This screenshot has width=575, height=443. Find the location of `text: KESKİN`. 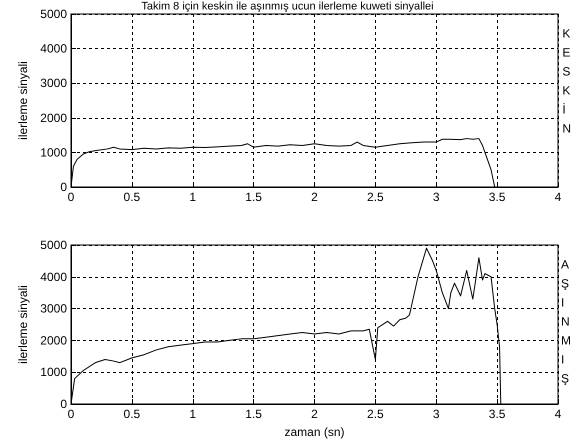

text: KESKİN is located at coordinates (567, 81).